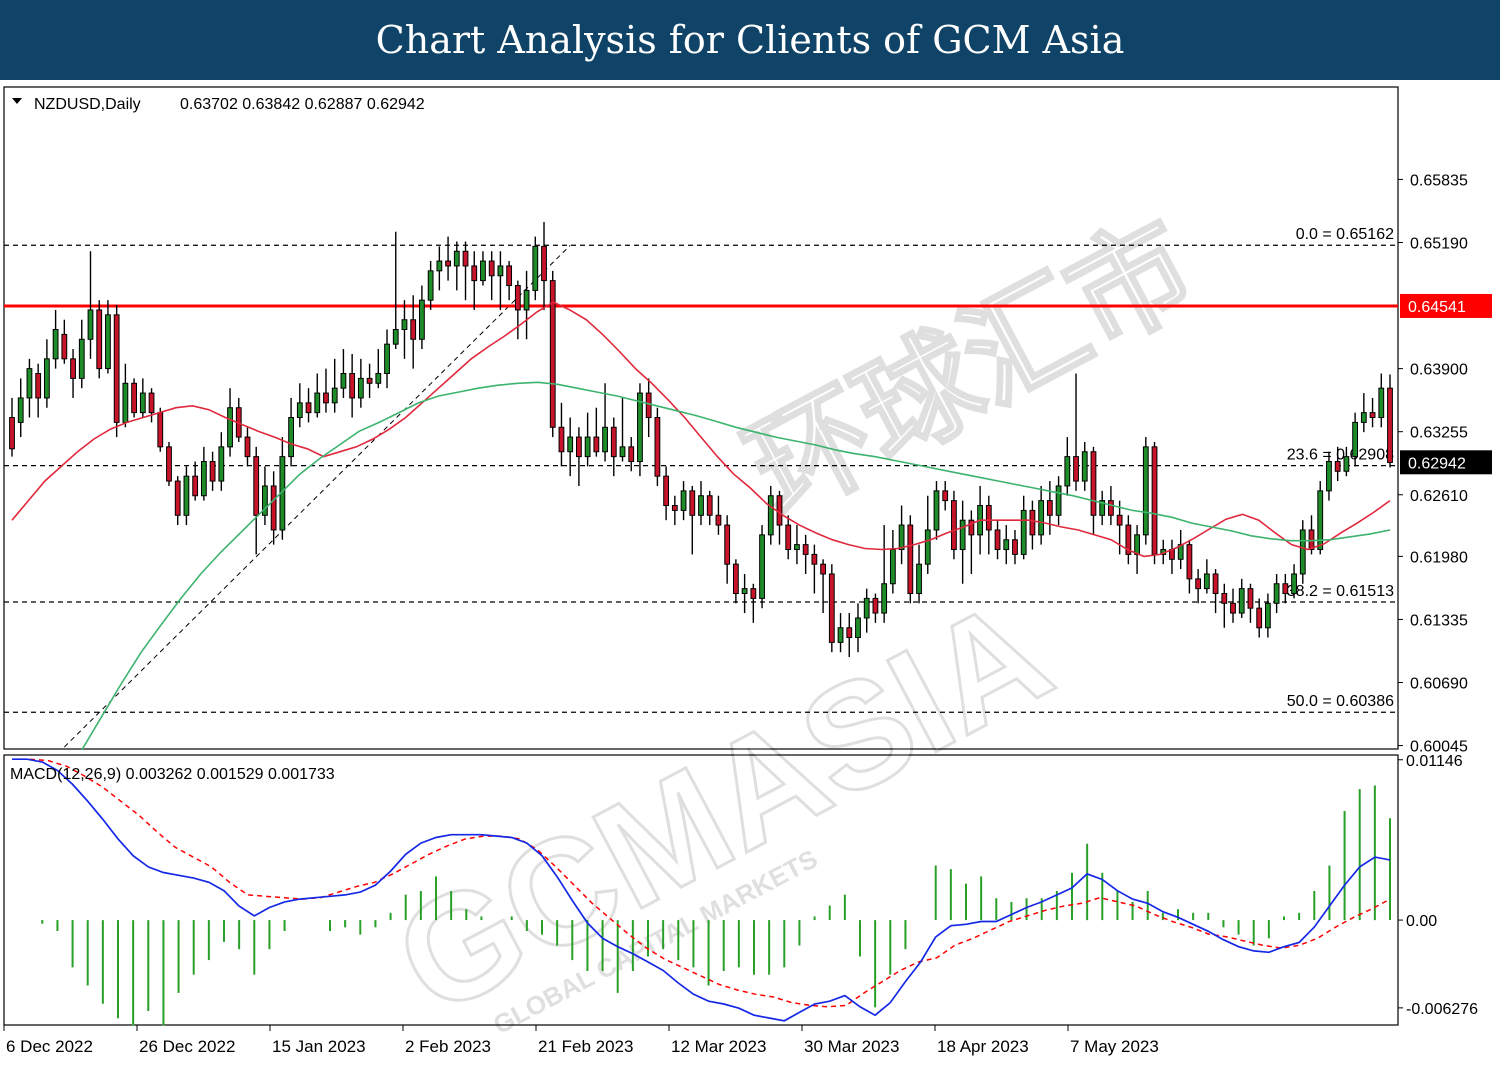 The height and width of the screenshot is (1071, 1500). Describe the element at coordinates (172, 774) in the screenshot. I see `macd-header: MACD(12,26,9) 0.003262 0.001529 0.001733` at that location.